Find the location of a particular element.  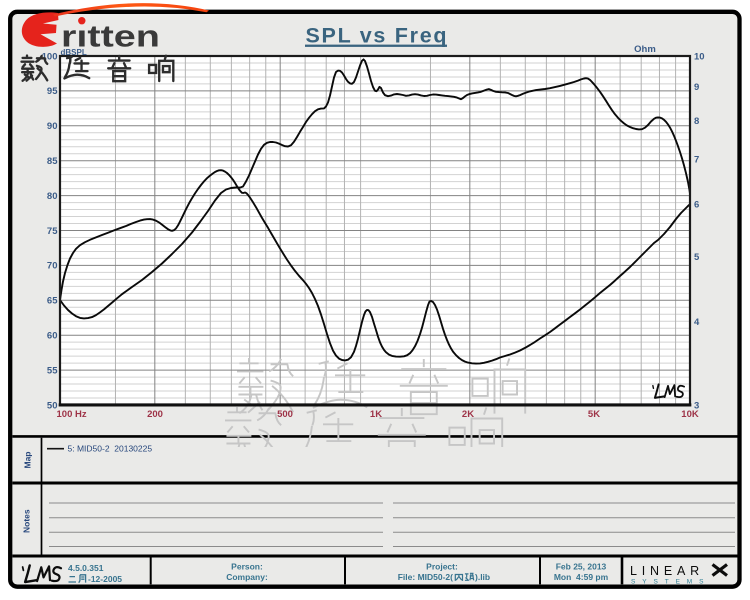

svg-text: 7 is located at coordinates (696, 160).